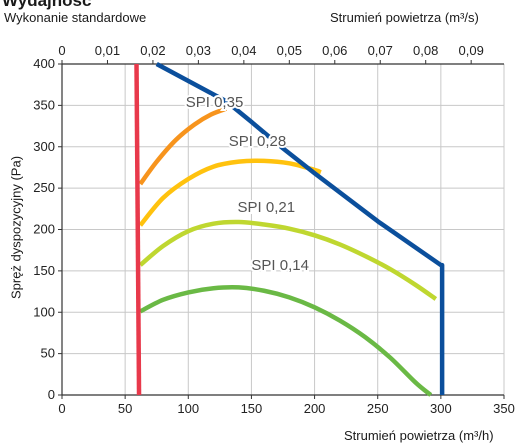 The width and height of the screenshot is (516, 445). Describe the element at coordinates (425, 50) in the screenshot. I see `x2-tick-label: 0,08` at that location.